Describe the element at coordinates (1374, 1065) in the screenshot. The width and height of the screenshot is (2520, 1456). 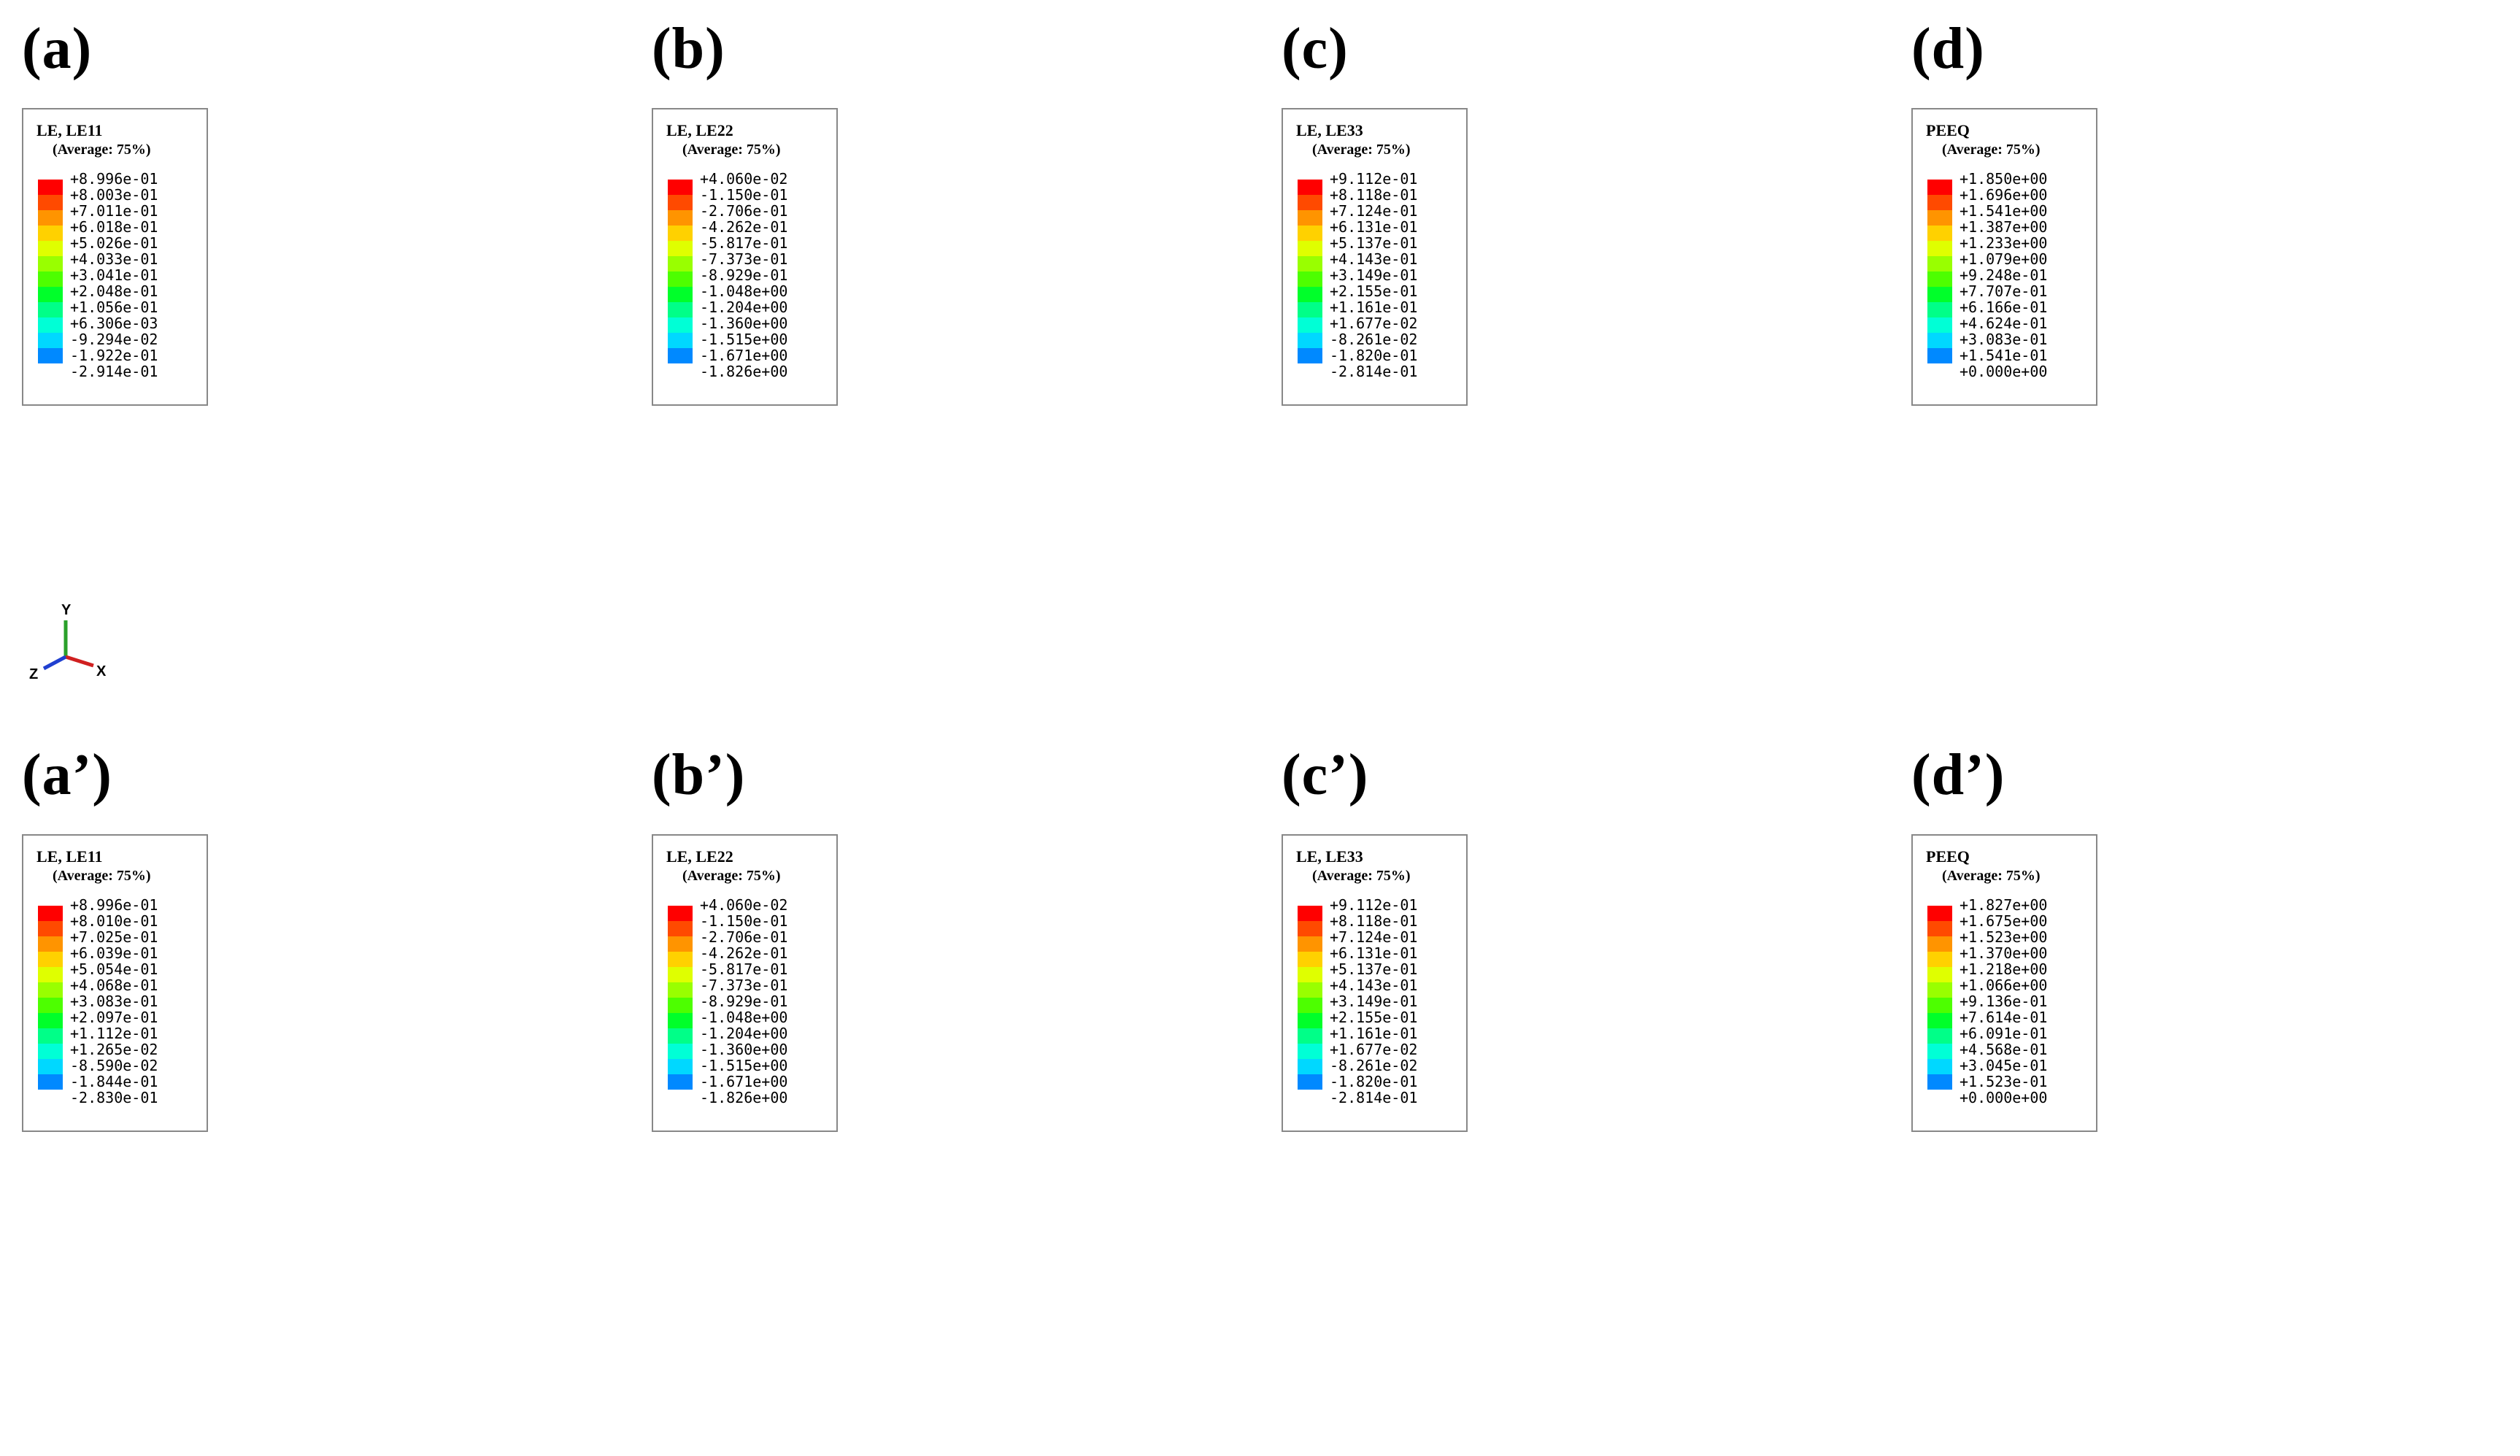
I see `legend-value: -8.261e-02` at that location.